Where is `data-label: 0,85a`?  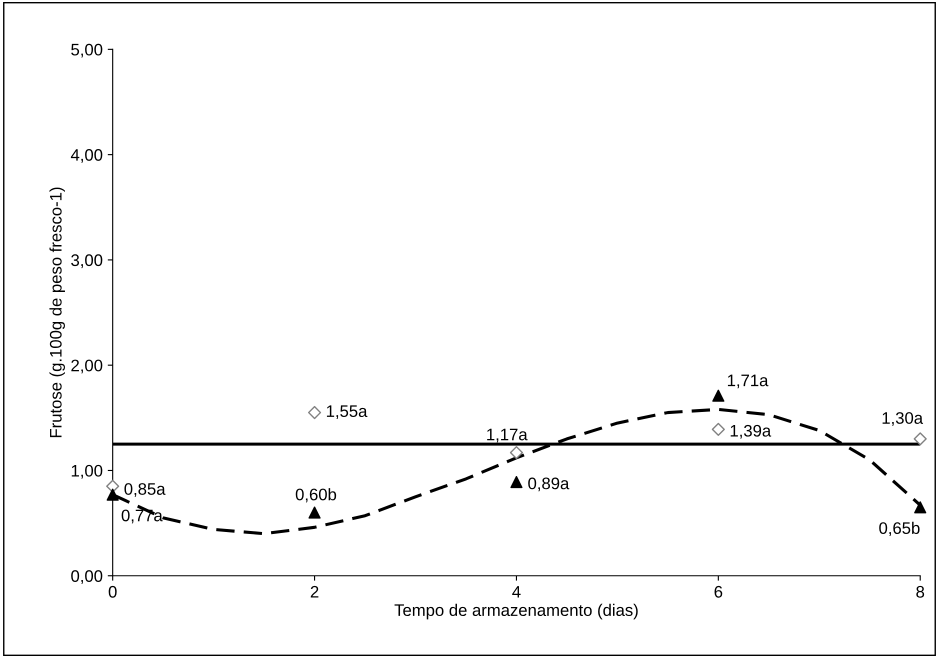
data-label: 0,85a is located at coordinates (145, 490).